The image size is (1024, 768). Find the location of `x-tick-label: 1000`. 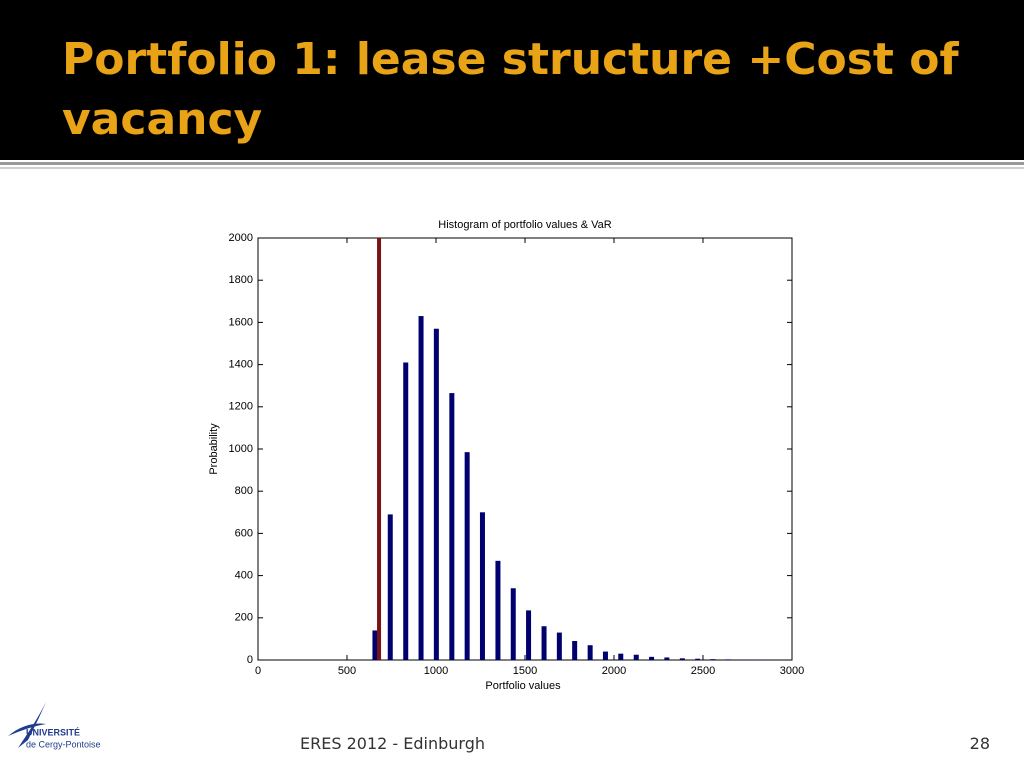

x-tick-label: 1000 is located at coordinates (436, 671).